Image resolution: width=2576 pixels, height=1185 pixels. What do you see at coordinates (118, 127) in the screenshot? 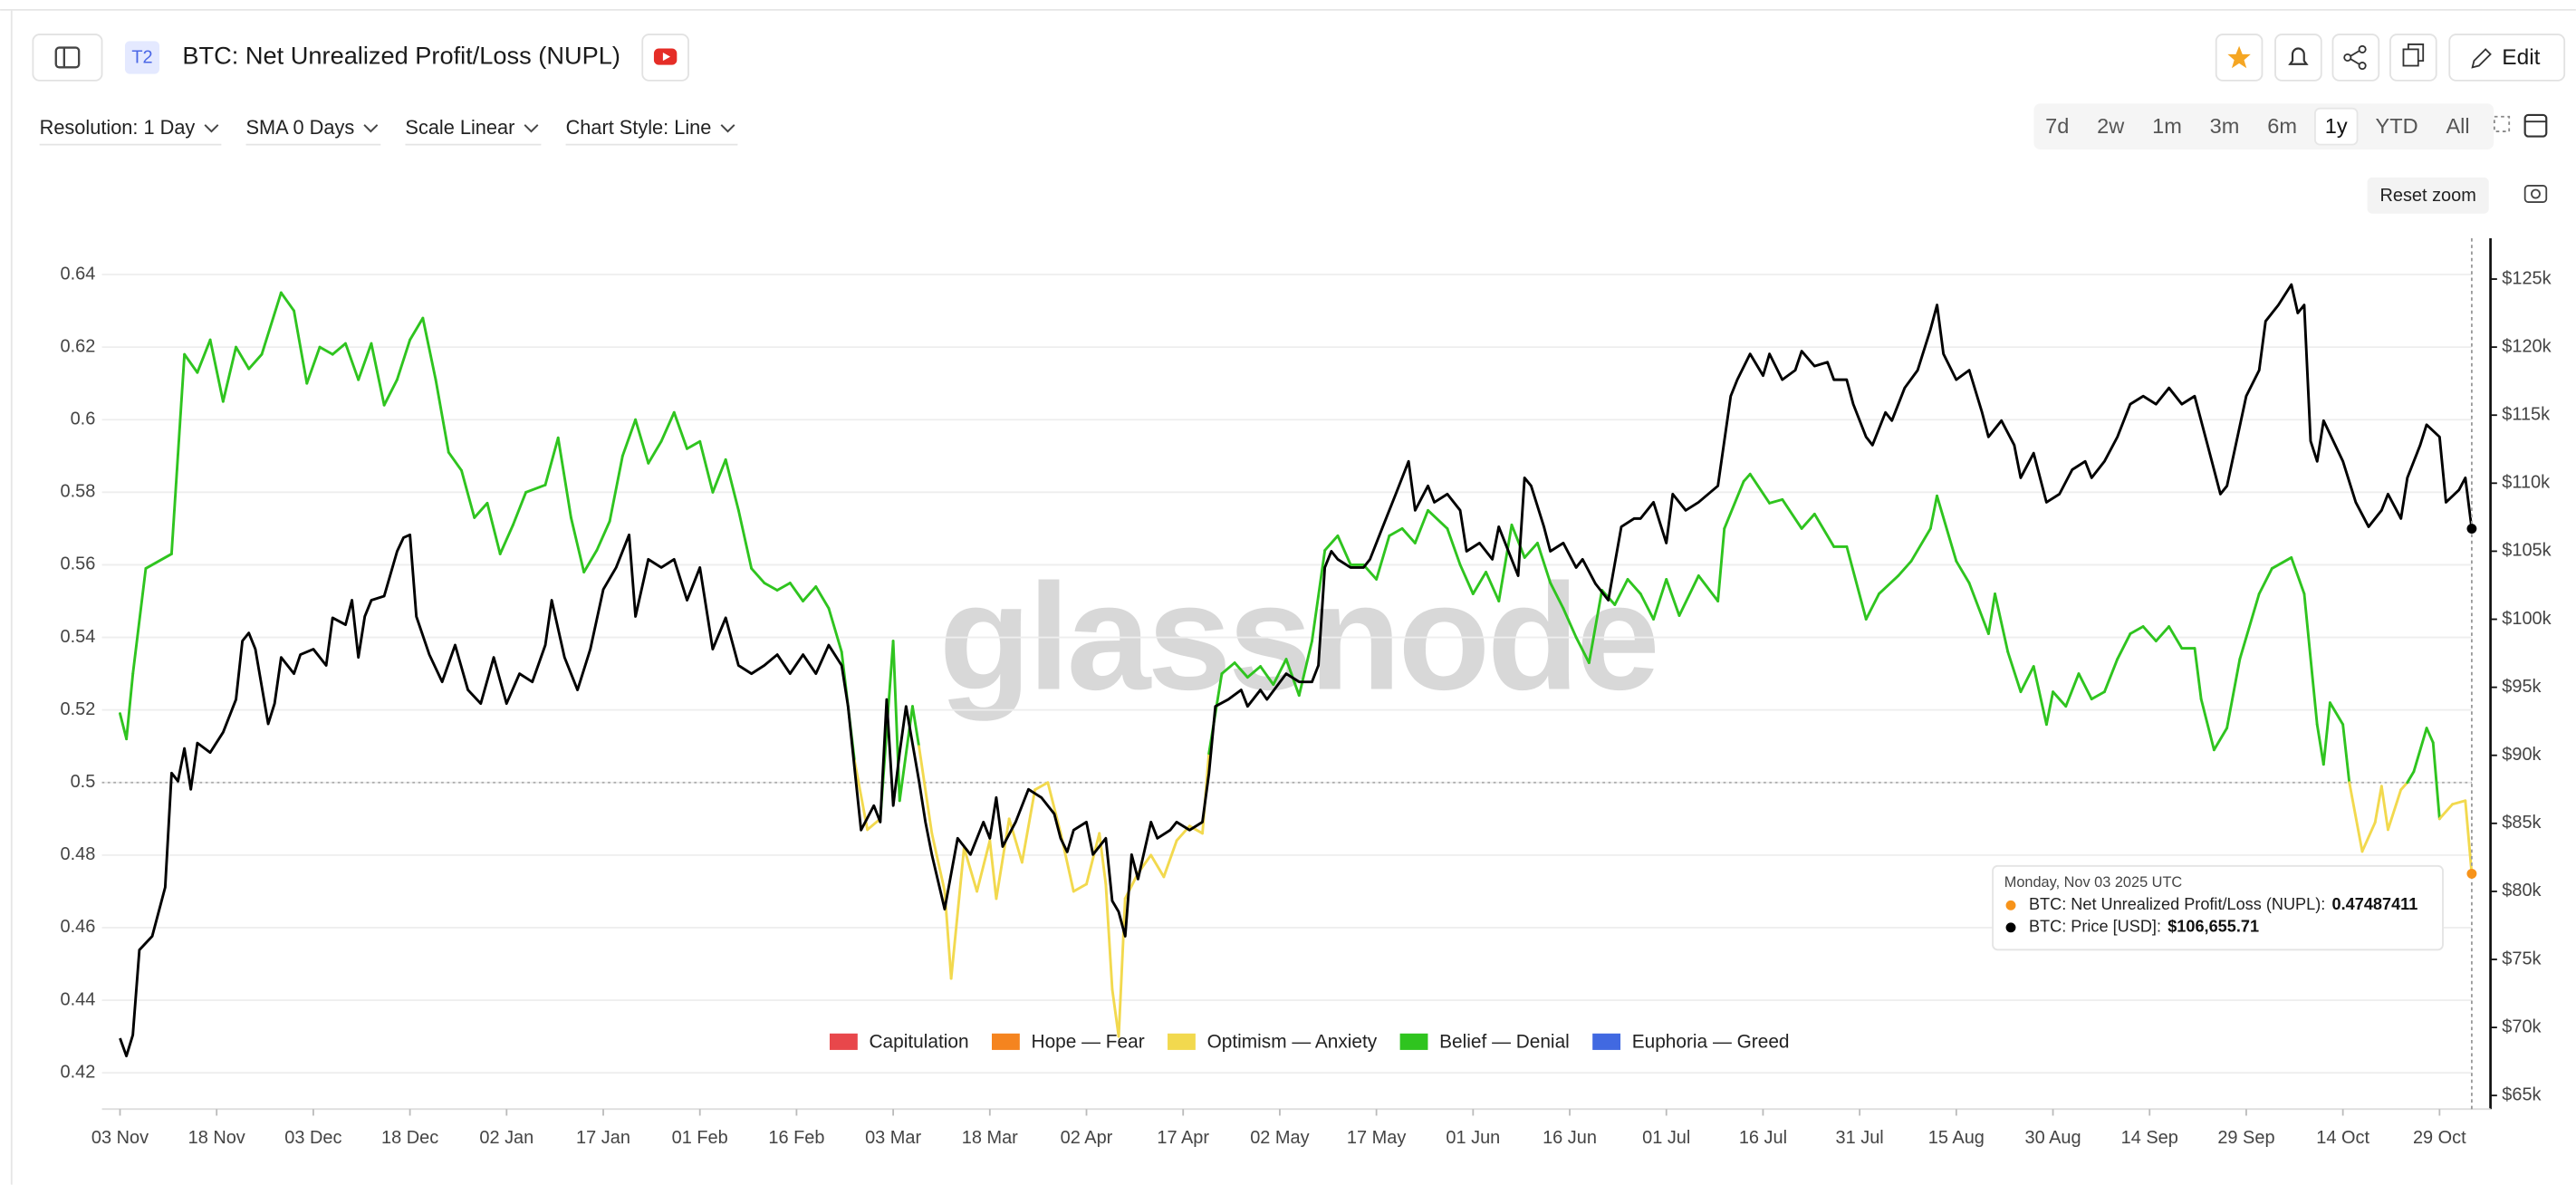
I see `control-dropdown: Resolution: 1 Day` at bounding box center [118, 127].